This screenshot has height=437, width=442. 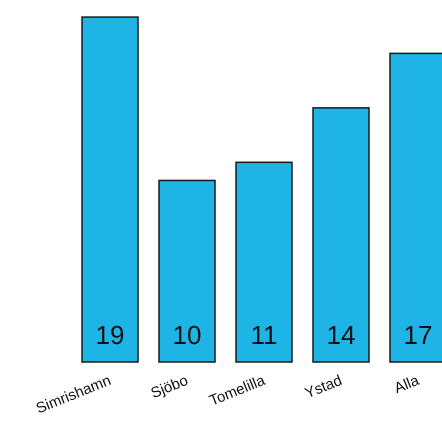 I want to click on category-labels-group: Simrishamn Sjöbo Tomelilla Ystad Alla, so click(x=228, y=395).